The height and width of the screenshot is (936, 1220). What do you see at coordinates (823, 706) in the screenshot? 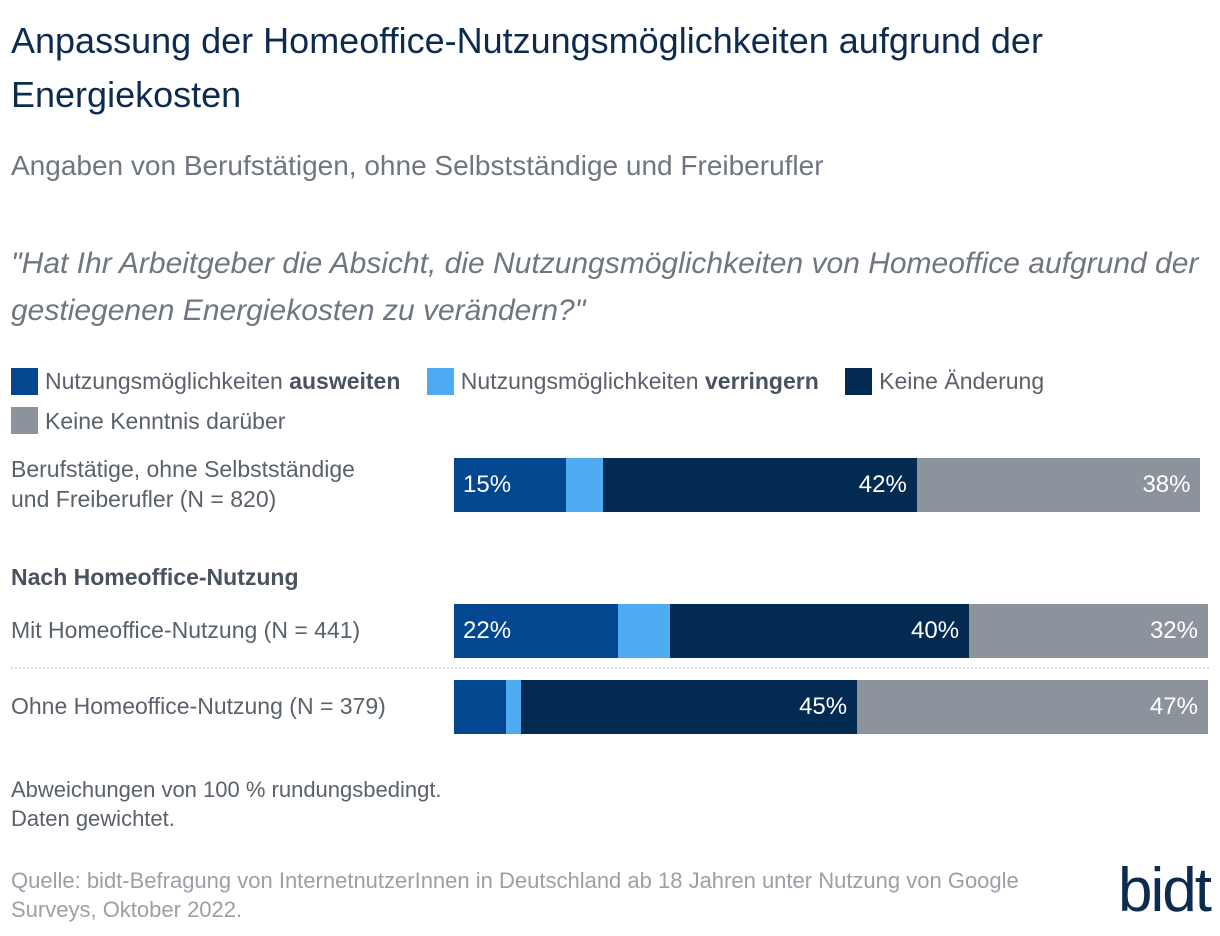
I see `data-label: 45%` at bounding box center [823, 706].